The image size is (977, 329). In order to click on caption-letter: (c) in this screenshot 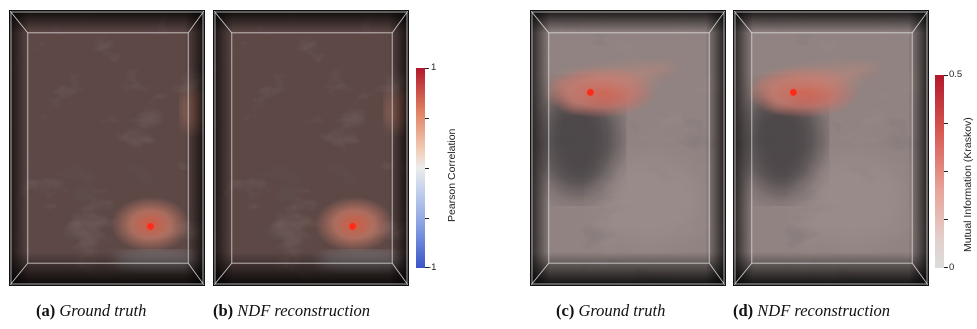, I will do `click(565, 310)`.